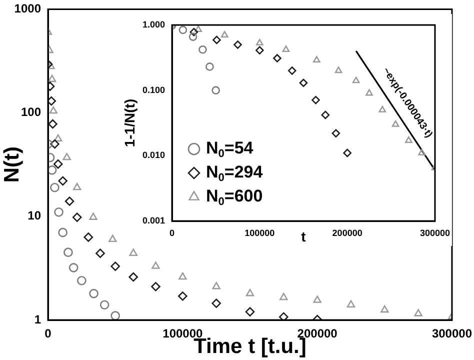  What do you see at coordinates (153, 220) in the screenshot?
I see `y-tick-label: 0.001` at bounding box center [153, 220].